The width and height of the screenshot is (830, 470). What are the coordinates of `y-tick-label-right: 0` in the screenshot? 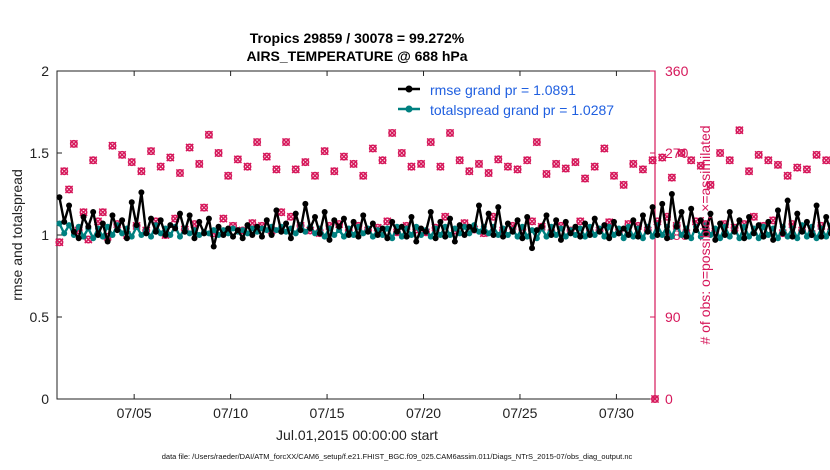 It's located at (669, 399).